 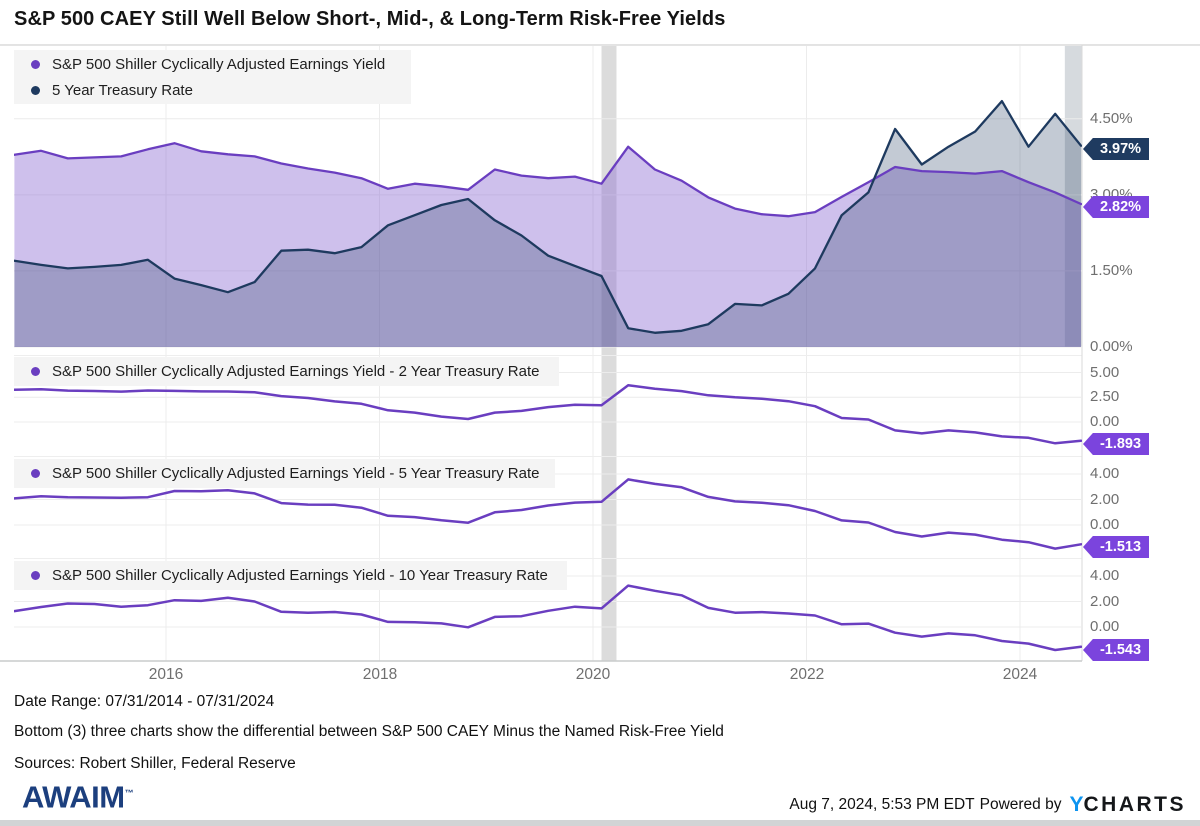 What do you see at coordinates (1116, 444) in the screenshot?
I see `last-value-badge: -1.893` at bounding box center [1116, 444].